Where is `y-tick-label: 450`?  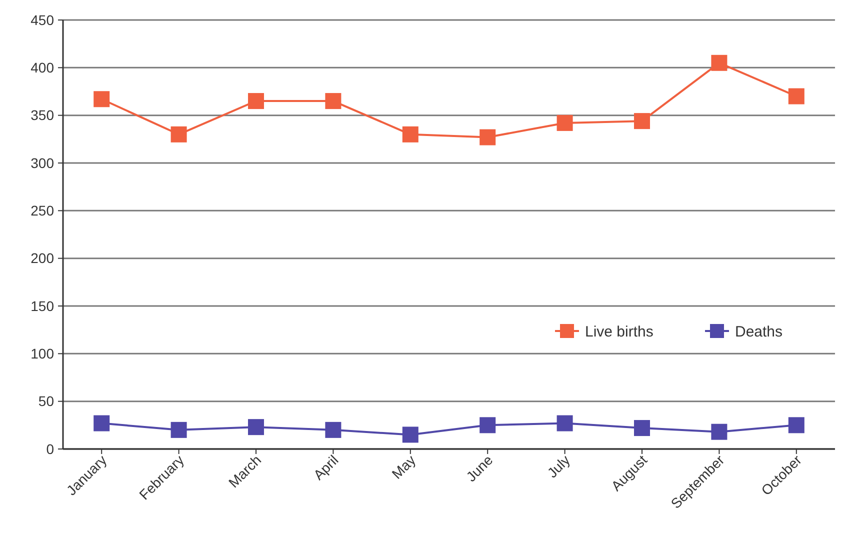 y-tick-label: 450 is located at coordinates (42, 20).